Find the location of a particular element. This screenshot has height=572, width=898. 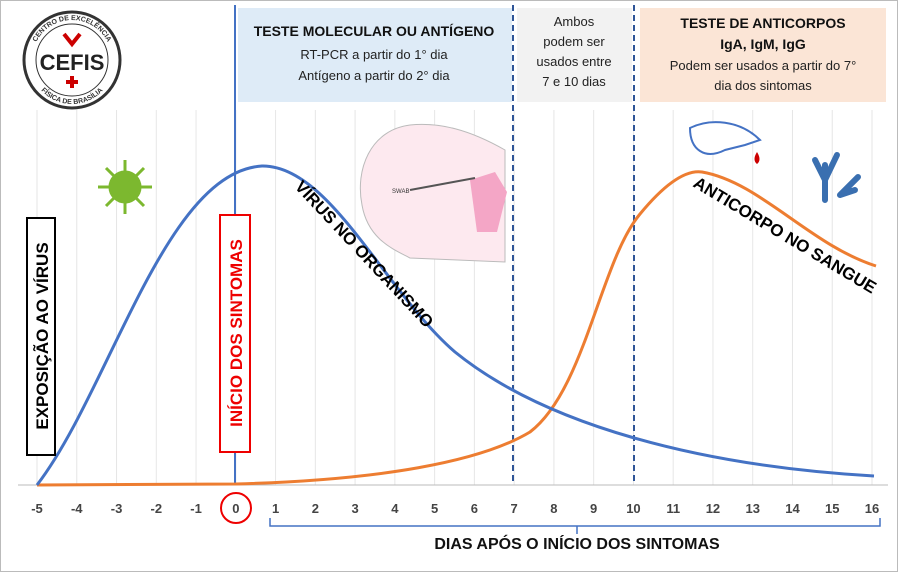

box-subtitle: IgA, IgM, IgG is located at coordinates (763, 44).